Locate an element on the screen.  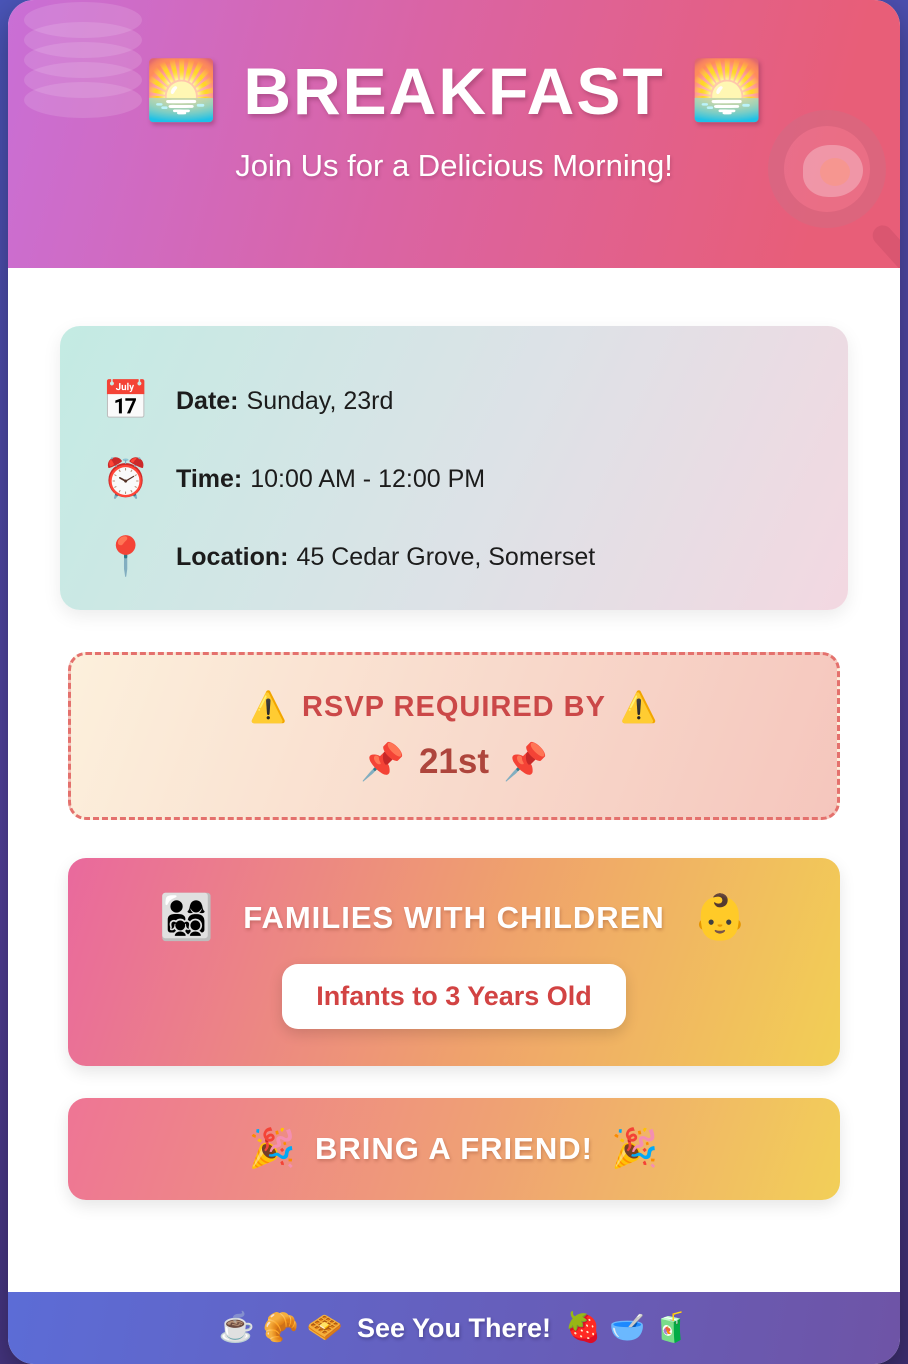
bring-a-friend-text: BRING A FRIEND! is located at coordinates (454, 1148).